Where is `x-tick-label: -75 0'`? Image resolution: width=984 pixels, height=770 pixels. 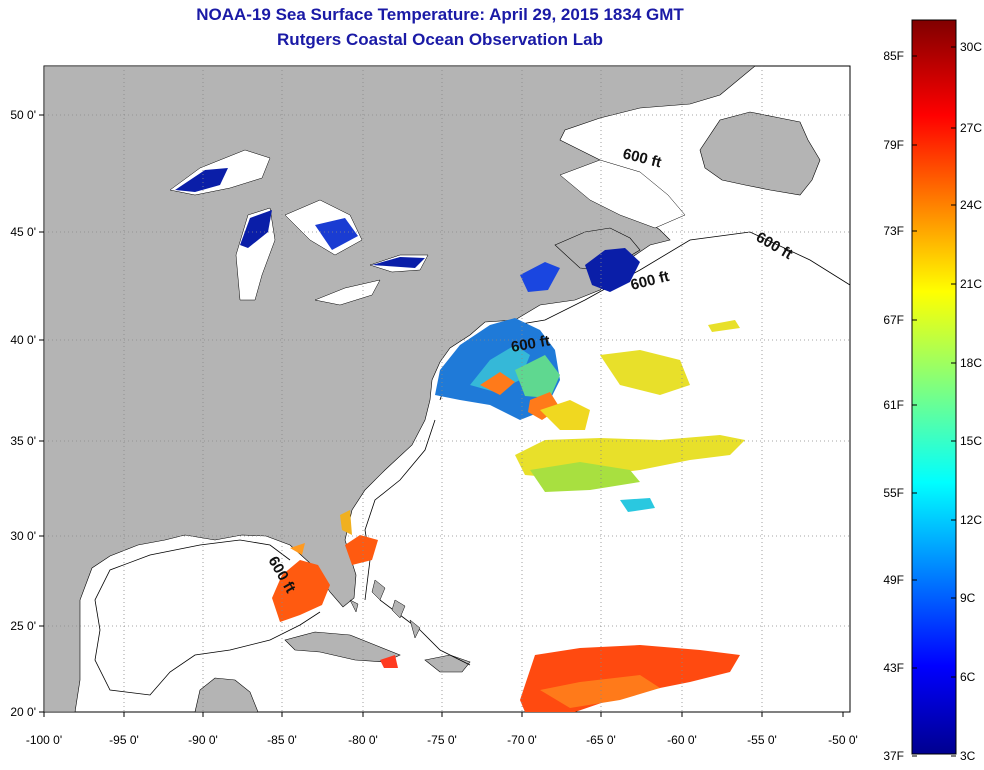
x-tick-label: -75 0' is located at coordinates (442, 740).